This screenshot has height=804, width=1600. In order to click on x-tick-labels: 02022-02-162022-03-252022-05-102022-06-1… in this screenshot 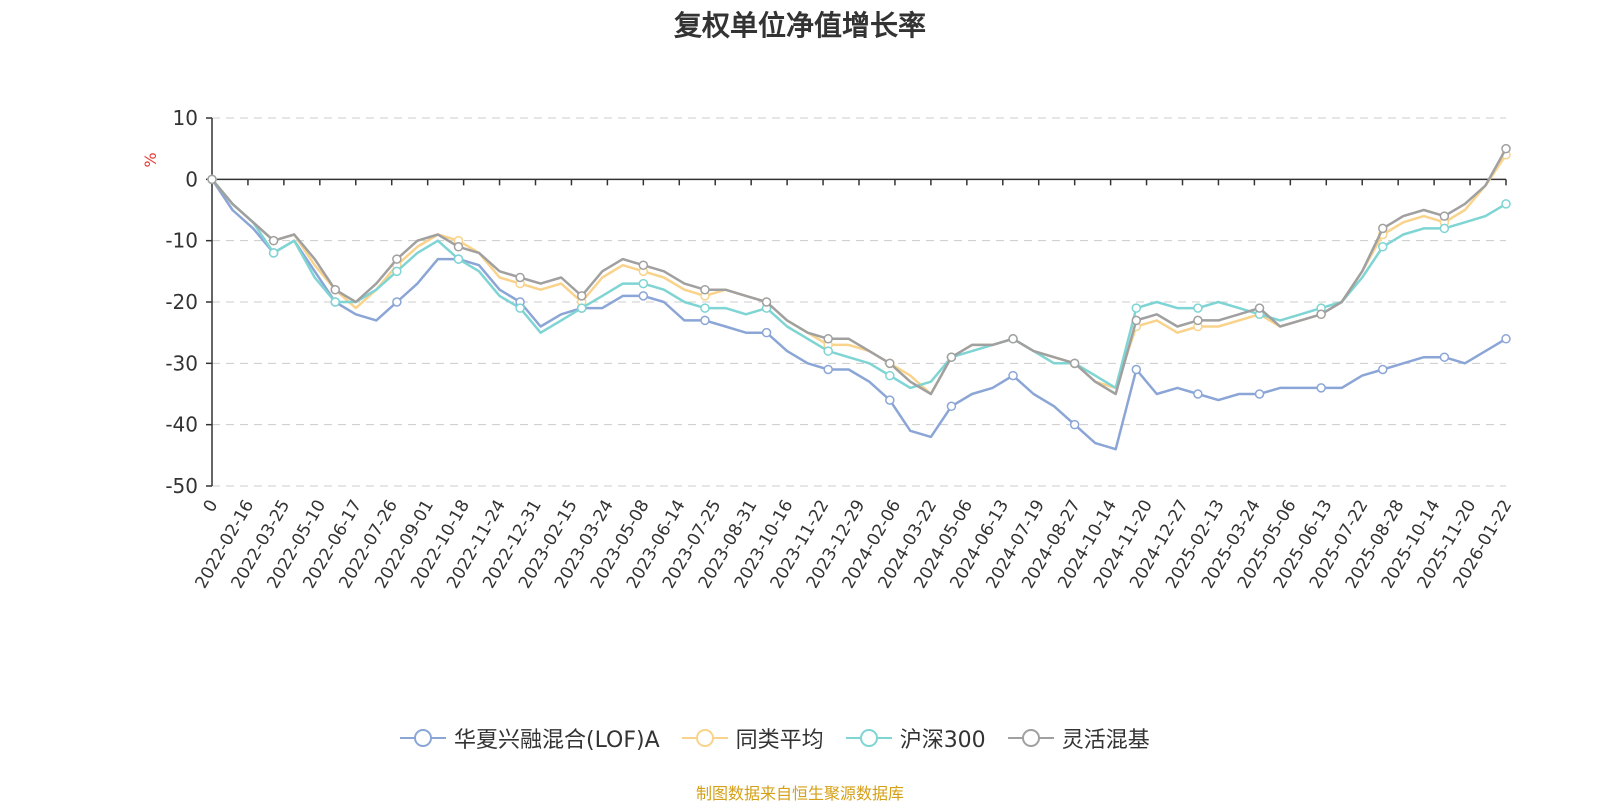, I will do `click(854, 544)`.